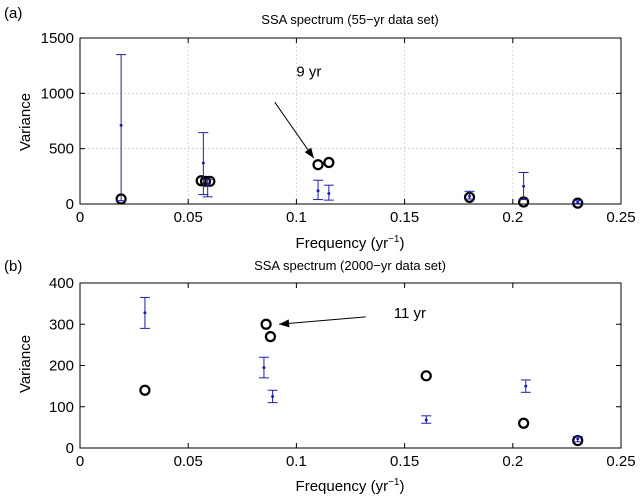 The width and height of the screenshot is (641, 499). I want to click on panel-b-label: (b), so click(13, 266).